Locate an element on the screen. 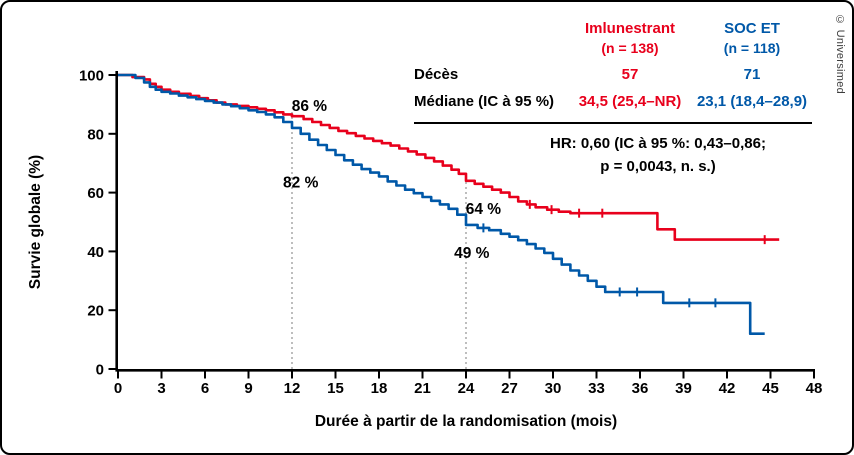  series-n: (n = 138) is located at coordinates (630, 48).